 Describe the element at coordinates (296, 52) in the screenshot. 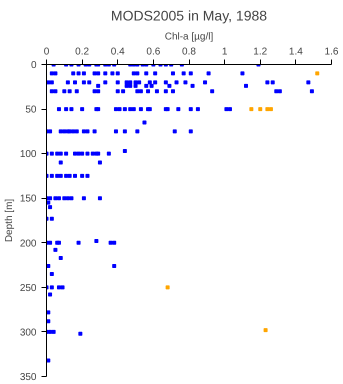

I see `x-tick-label: 1.4` at that location.